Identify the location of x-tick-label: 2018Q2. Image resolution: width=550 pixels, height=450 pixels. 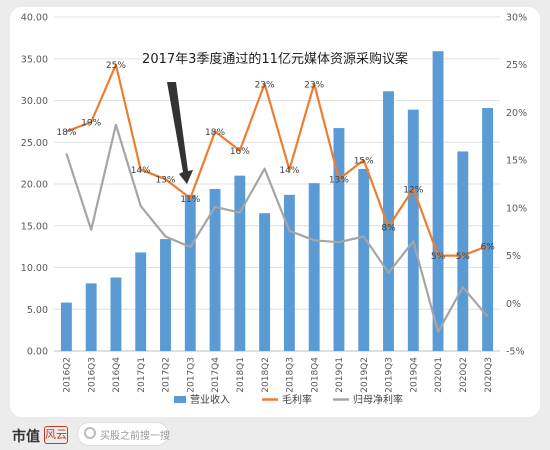
(266, 375).